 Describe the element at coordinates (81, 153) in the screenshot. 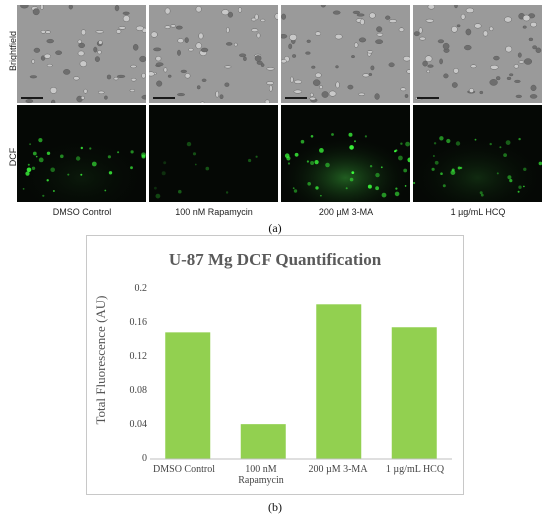

I see `dcf-panel-dmso` at that location.